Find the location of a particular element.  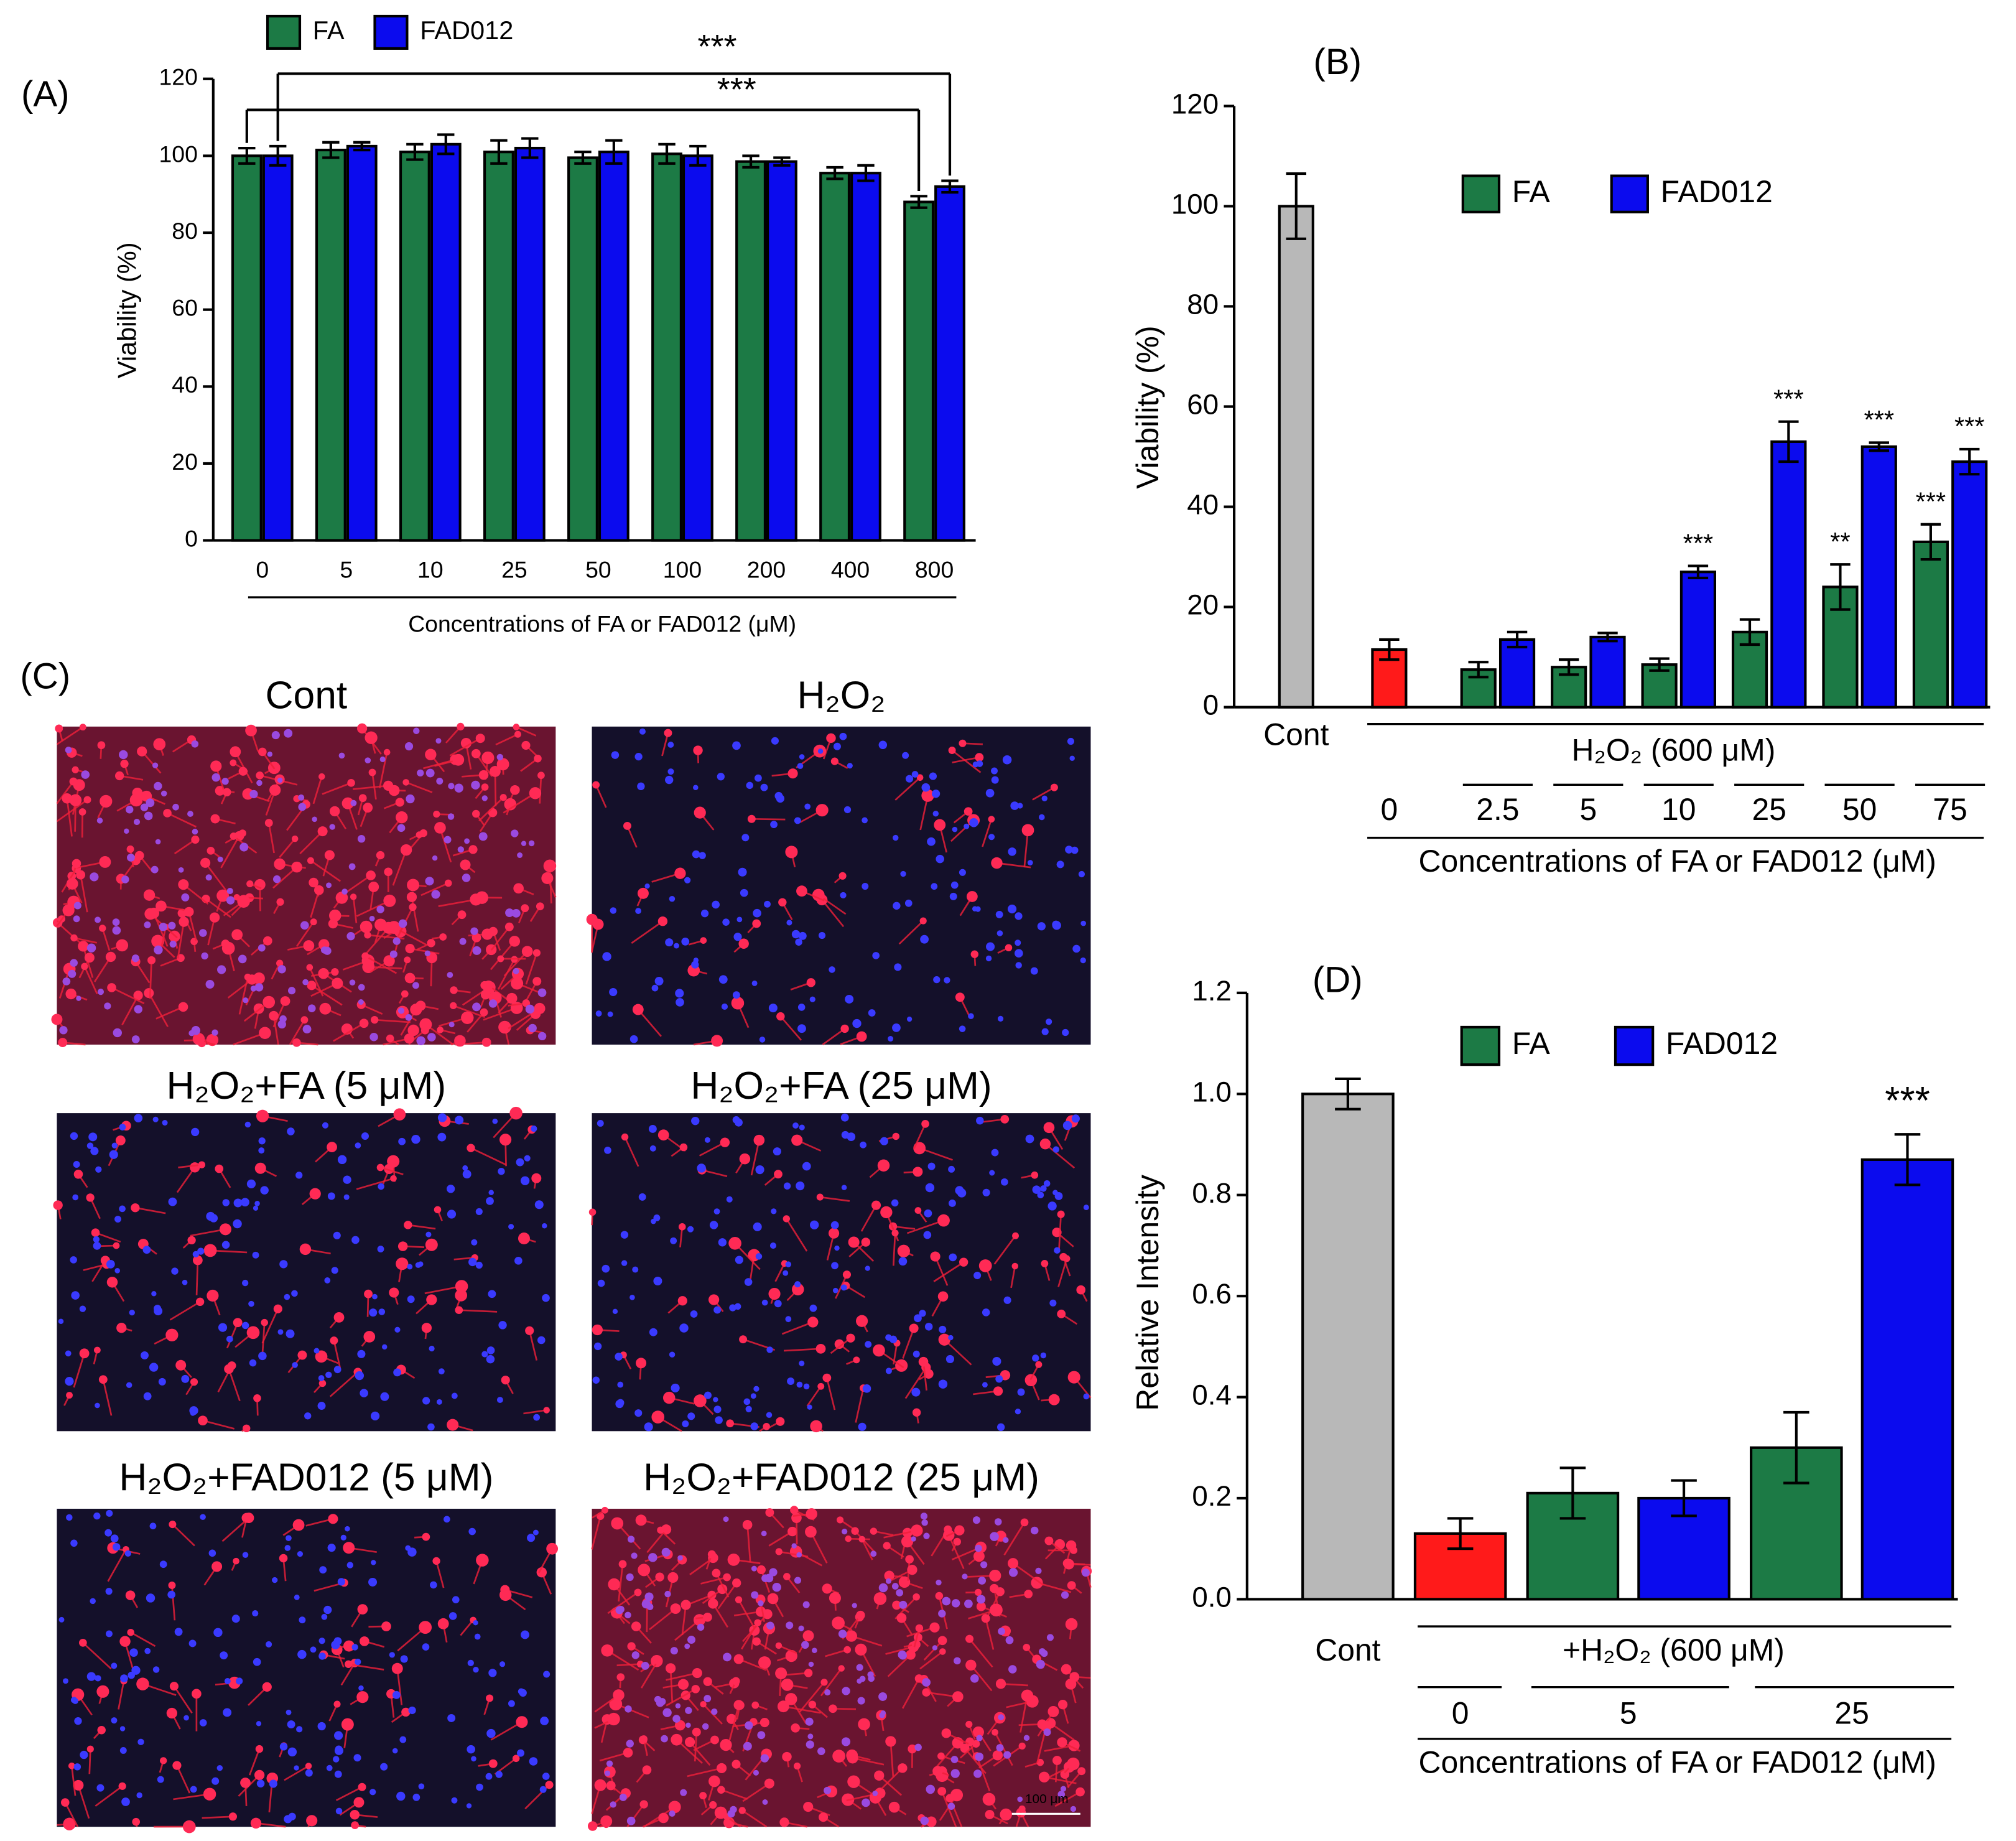

x-tick-label: 100 is located at coordinates (682, 569).